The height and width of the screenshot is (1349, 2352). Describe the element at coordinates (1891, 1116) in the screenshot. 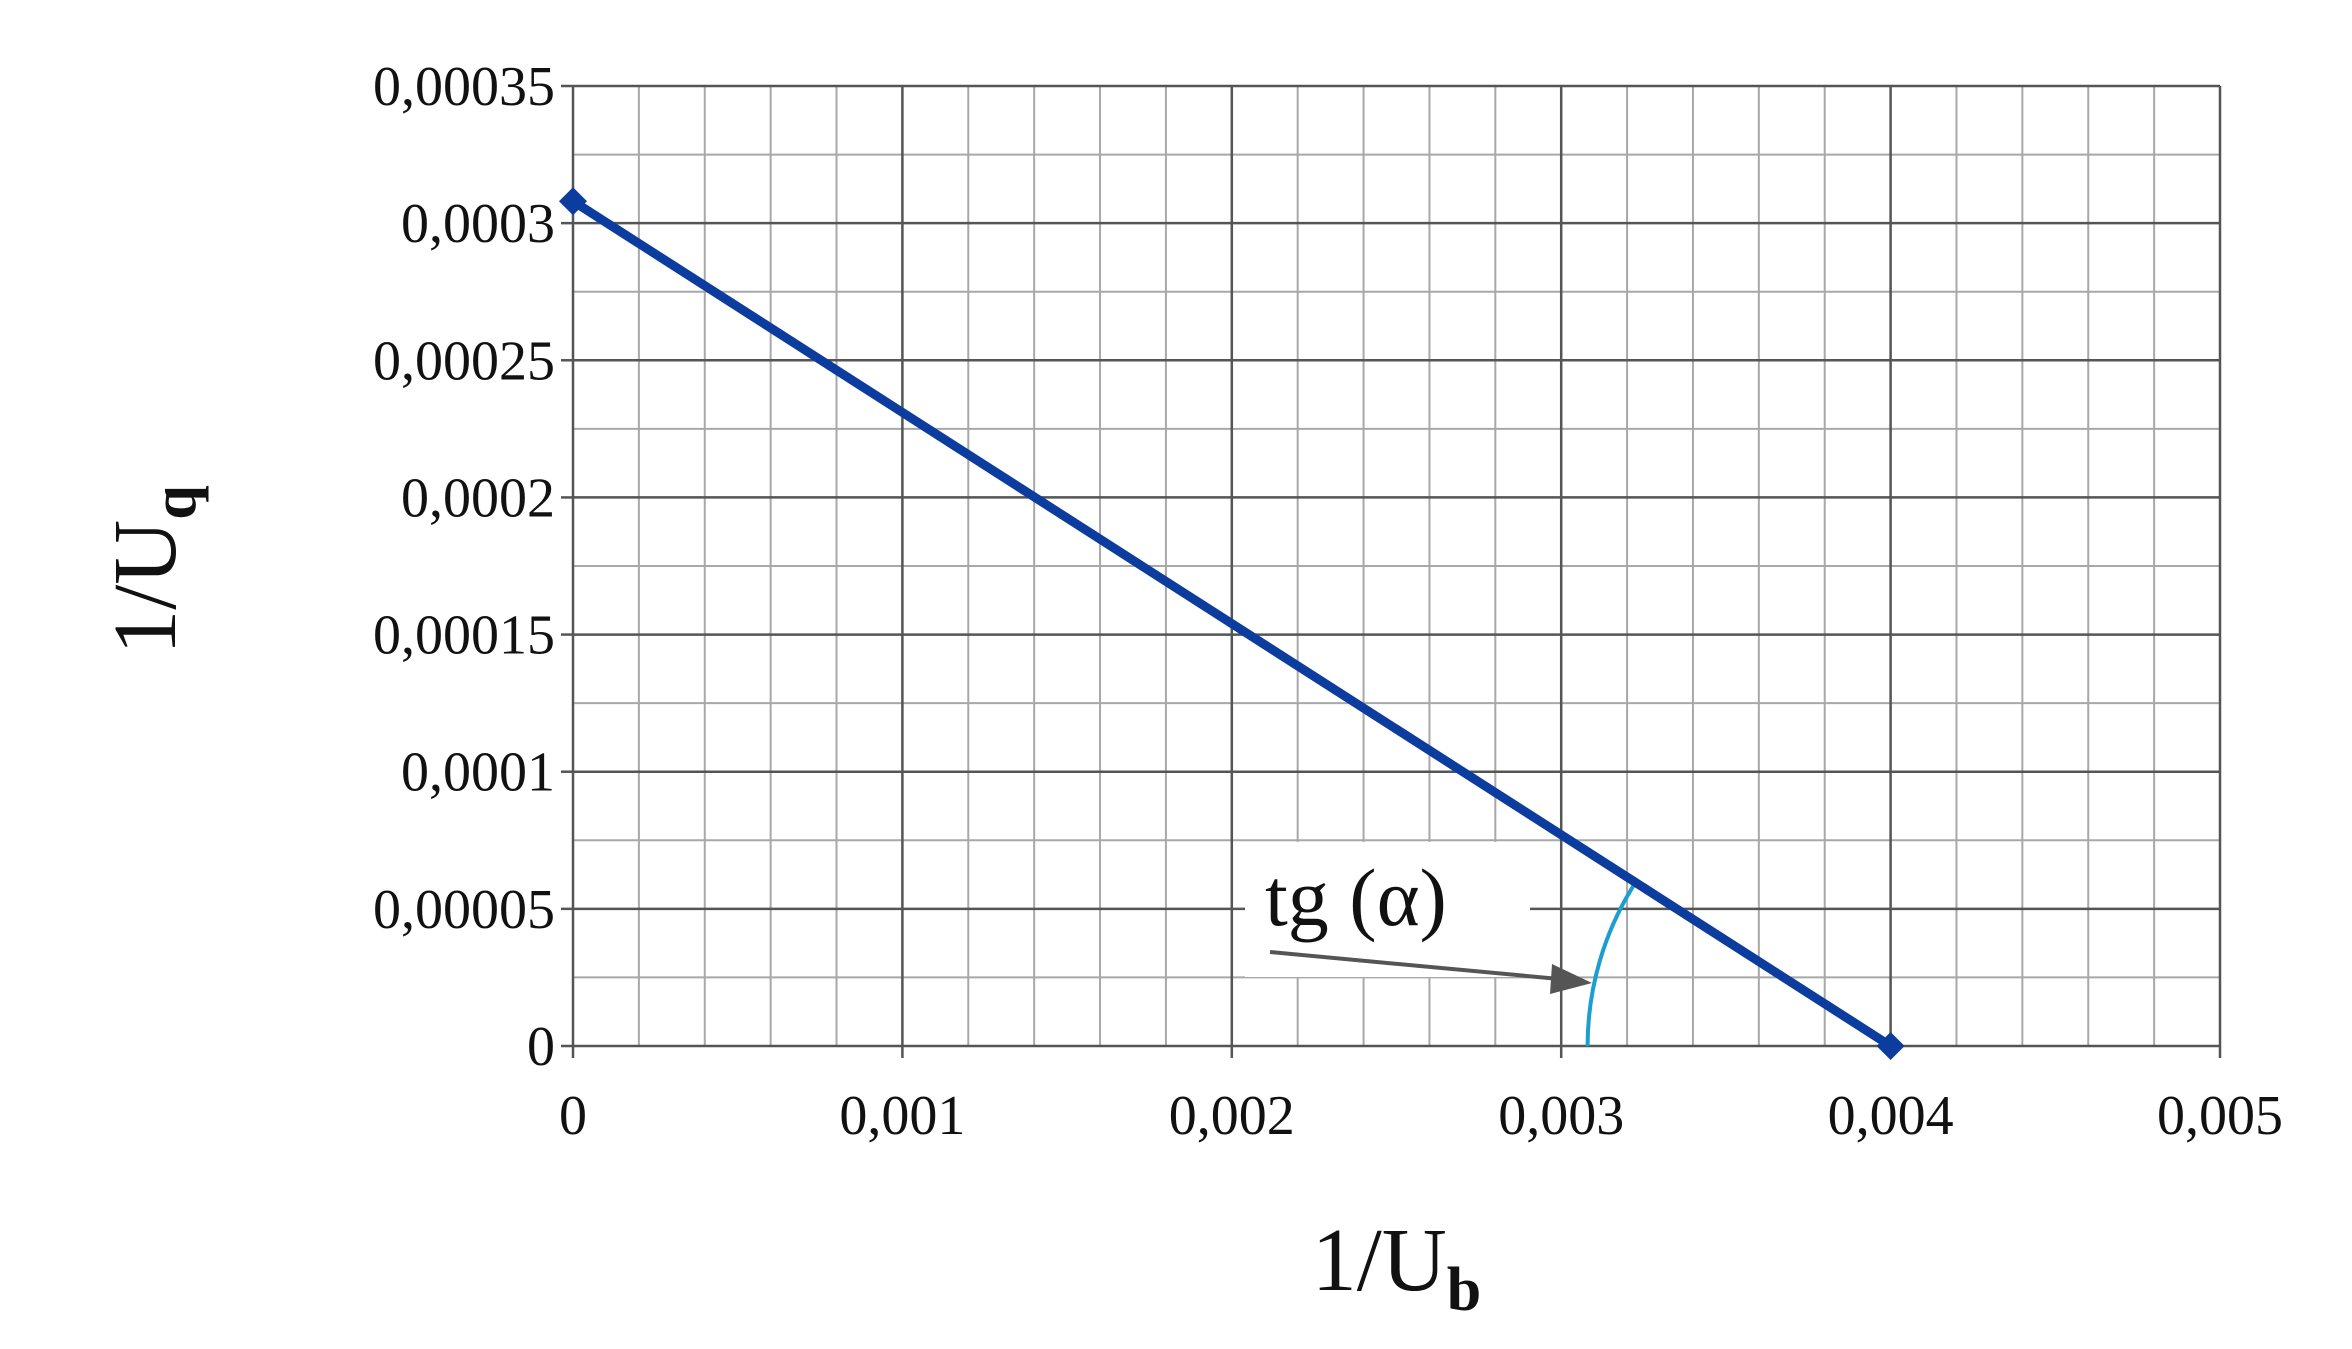

I see `x-tick-label: 0,004` at that location.